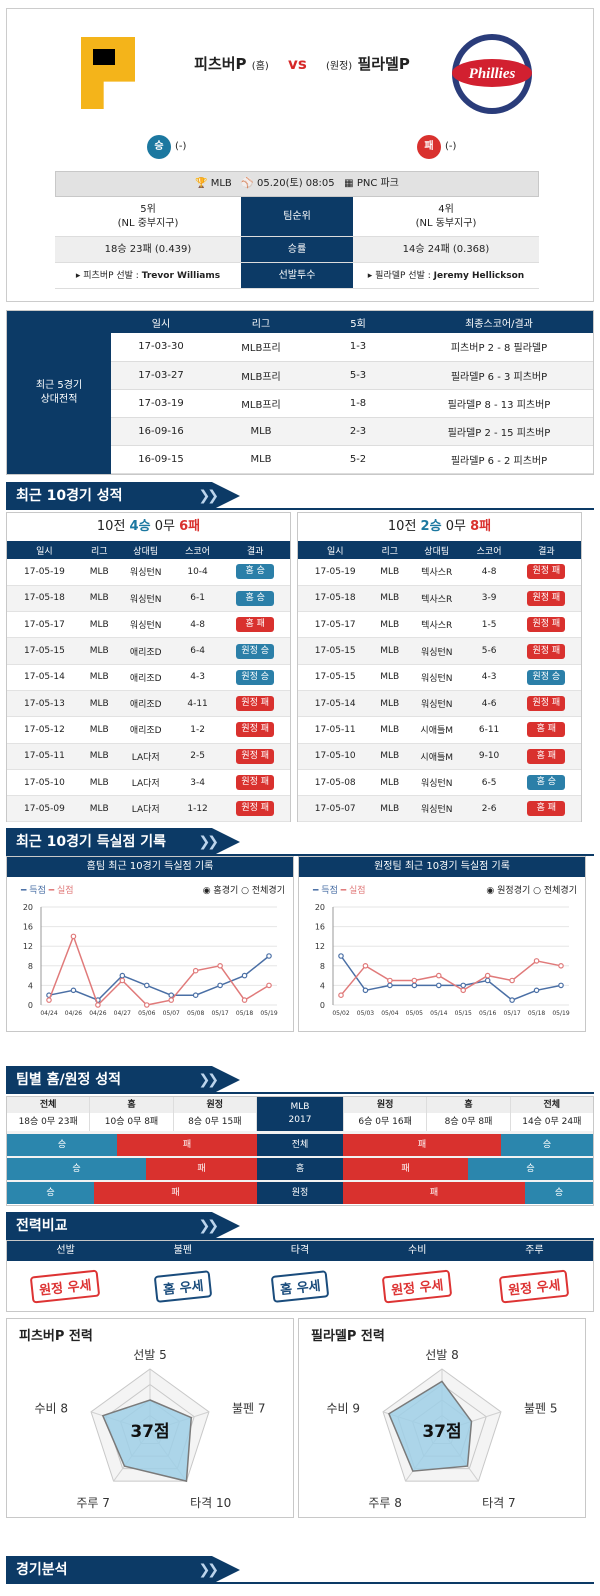 This screenshot has height=1596, width=600. What do you see at coordinates (335, 756) in the screenshot?
I see `table-cell: 17-05-10` at bounding box center [335, 756].